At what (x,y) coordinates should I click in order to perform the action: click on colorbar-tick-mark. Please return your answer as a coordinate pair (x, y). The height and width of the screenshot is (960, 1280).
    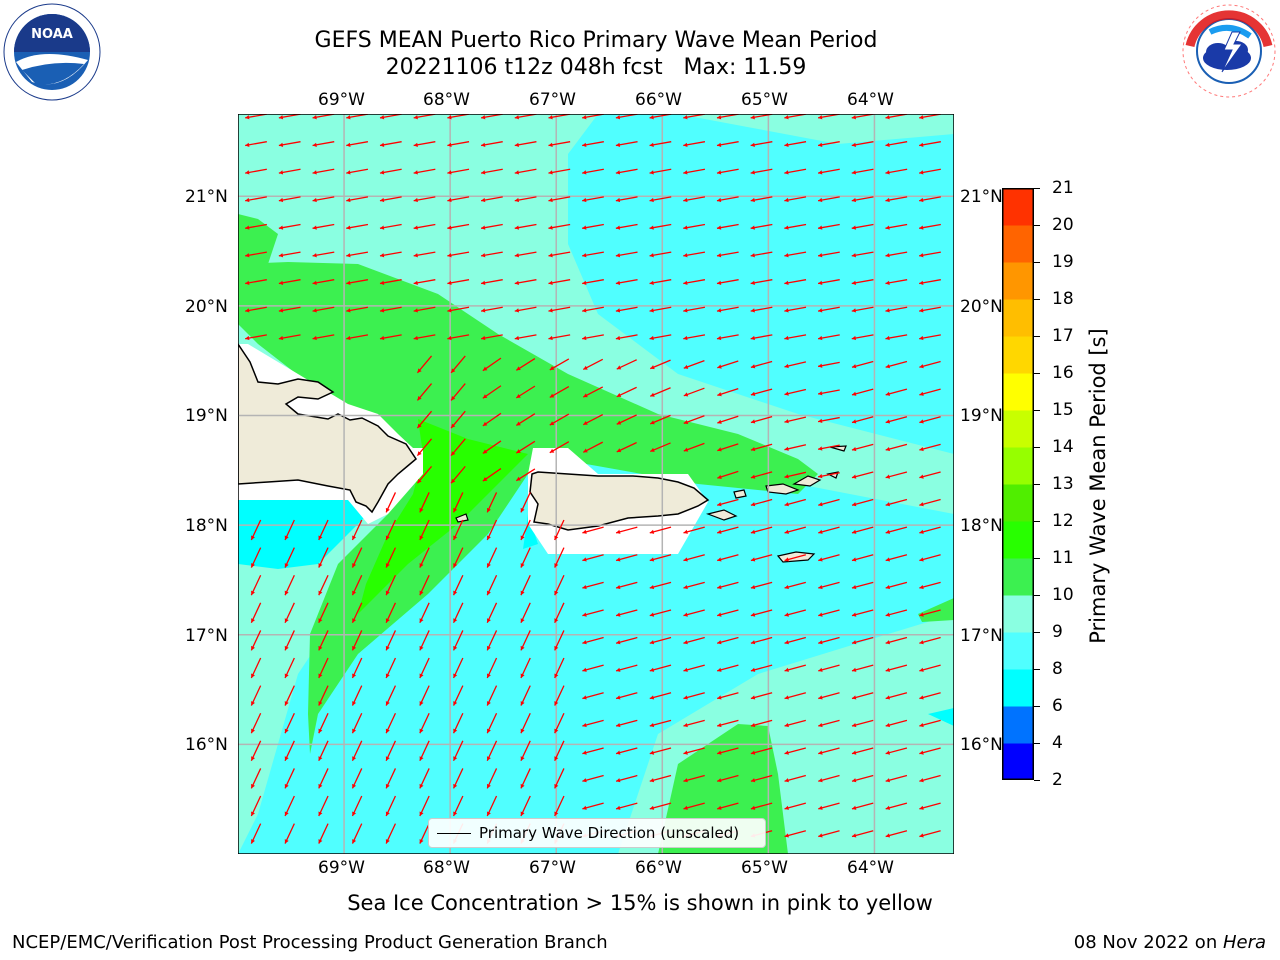
    Looking at the image, I should click on (1037, 521).